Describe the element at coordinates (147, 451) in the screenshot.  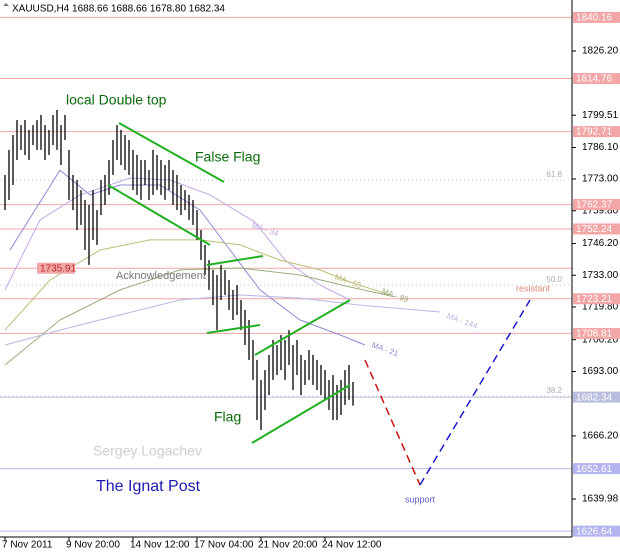
I see `annotation: Sergey Logachev` at that location.